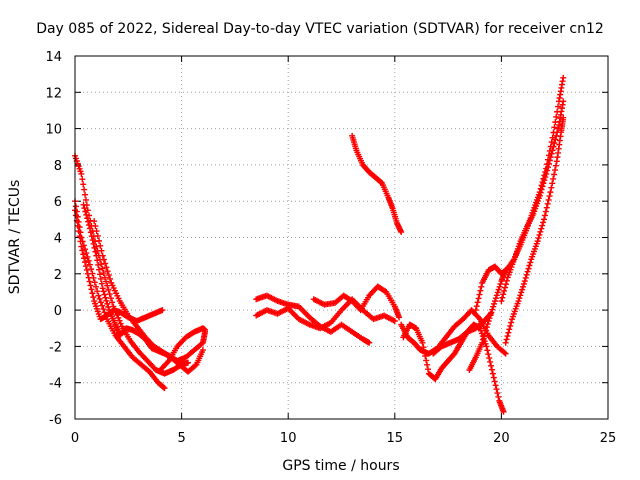 The image size is (640, 480). I want to click on x-axis-label: GPS time / hours, so click(340, 466).